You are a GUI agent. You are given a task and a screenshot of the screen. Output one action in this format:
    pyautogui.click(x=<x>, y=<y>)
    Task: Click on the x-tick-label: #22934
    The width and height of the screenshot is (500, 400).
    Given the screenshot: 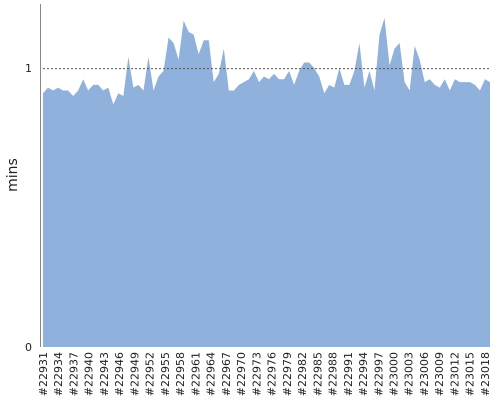 What is the action you would take?
    pyautogui.click(x=58, y=374)
    